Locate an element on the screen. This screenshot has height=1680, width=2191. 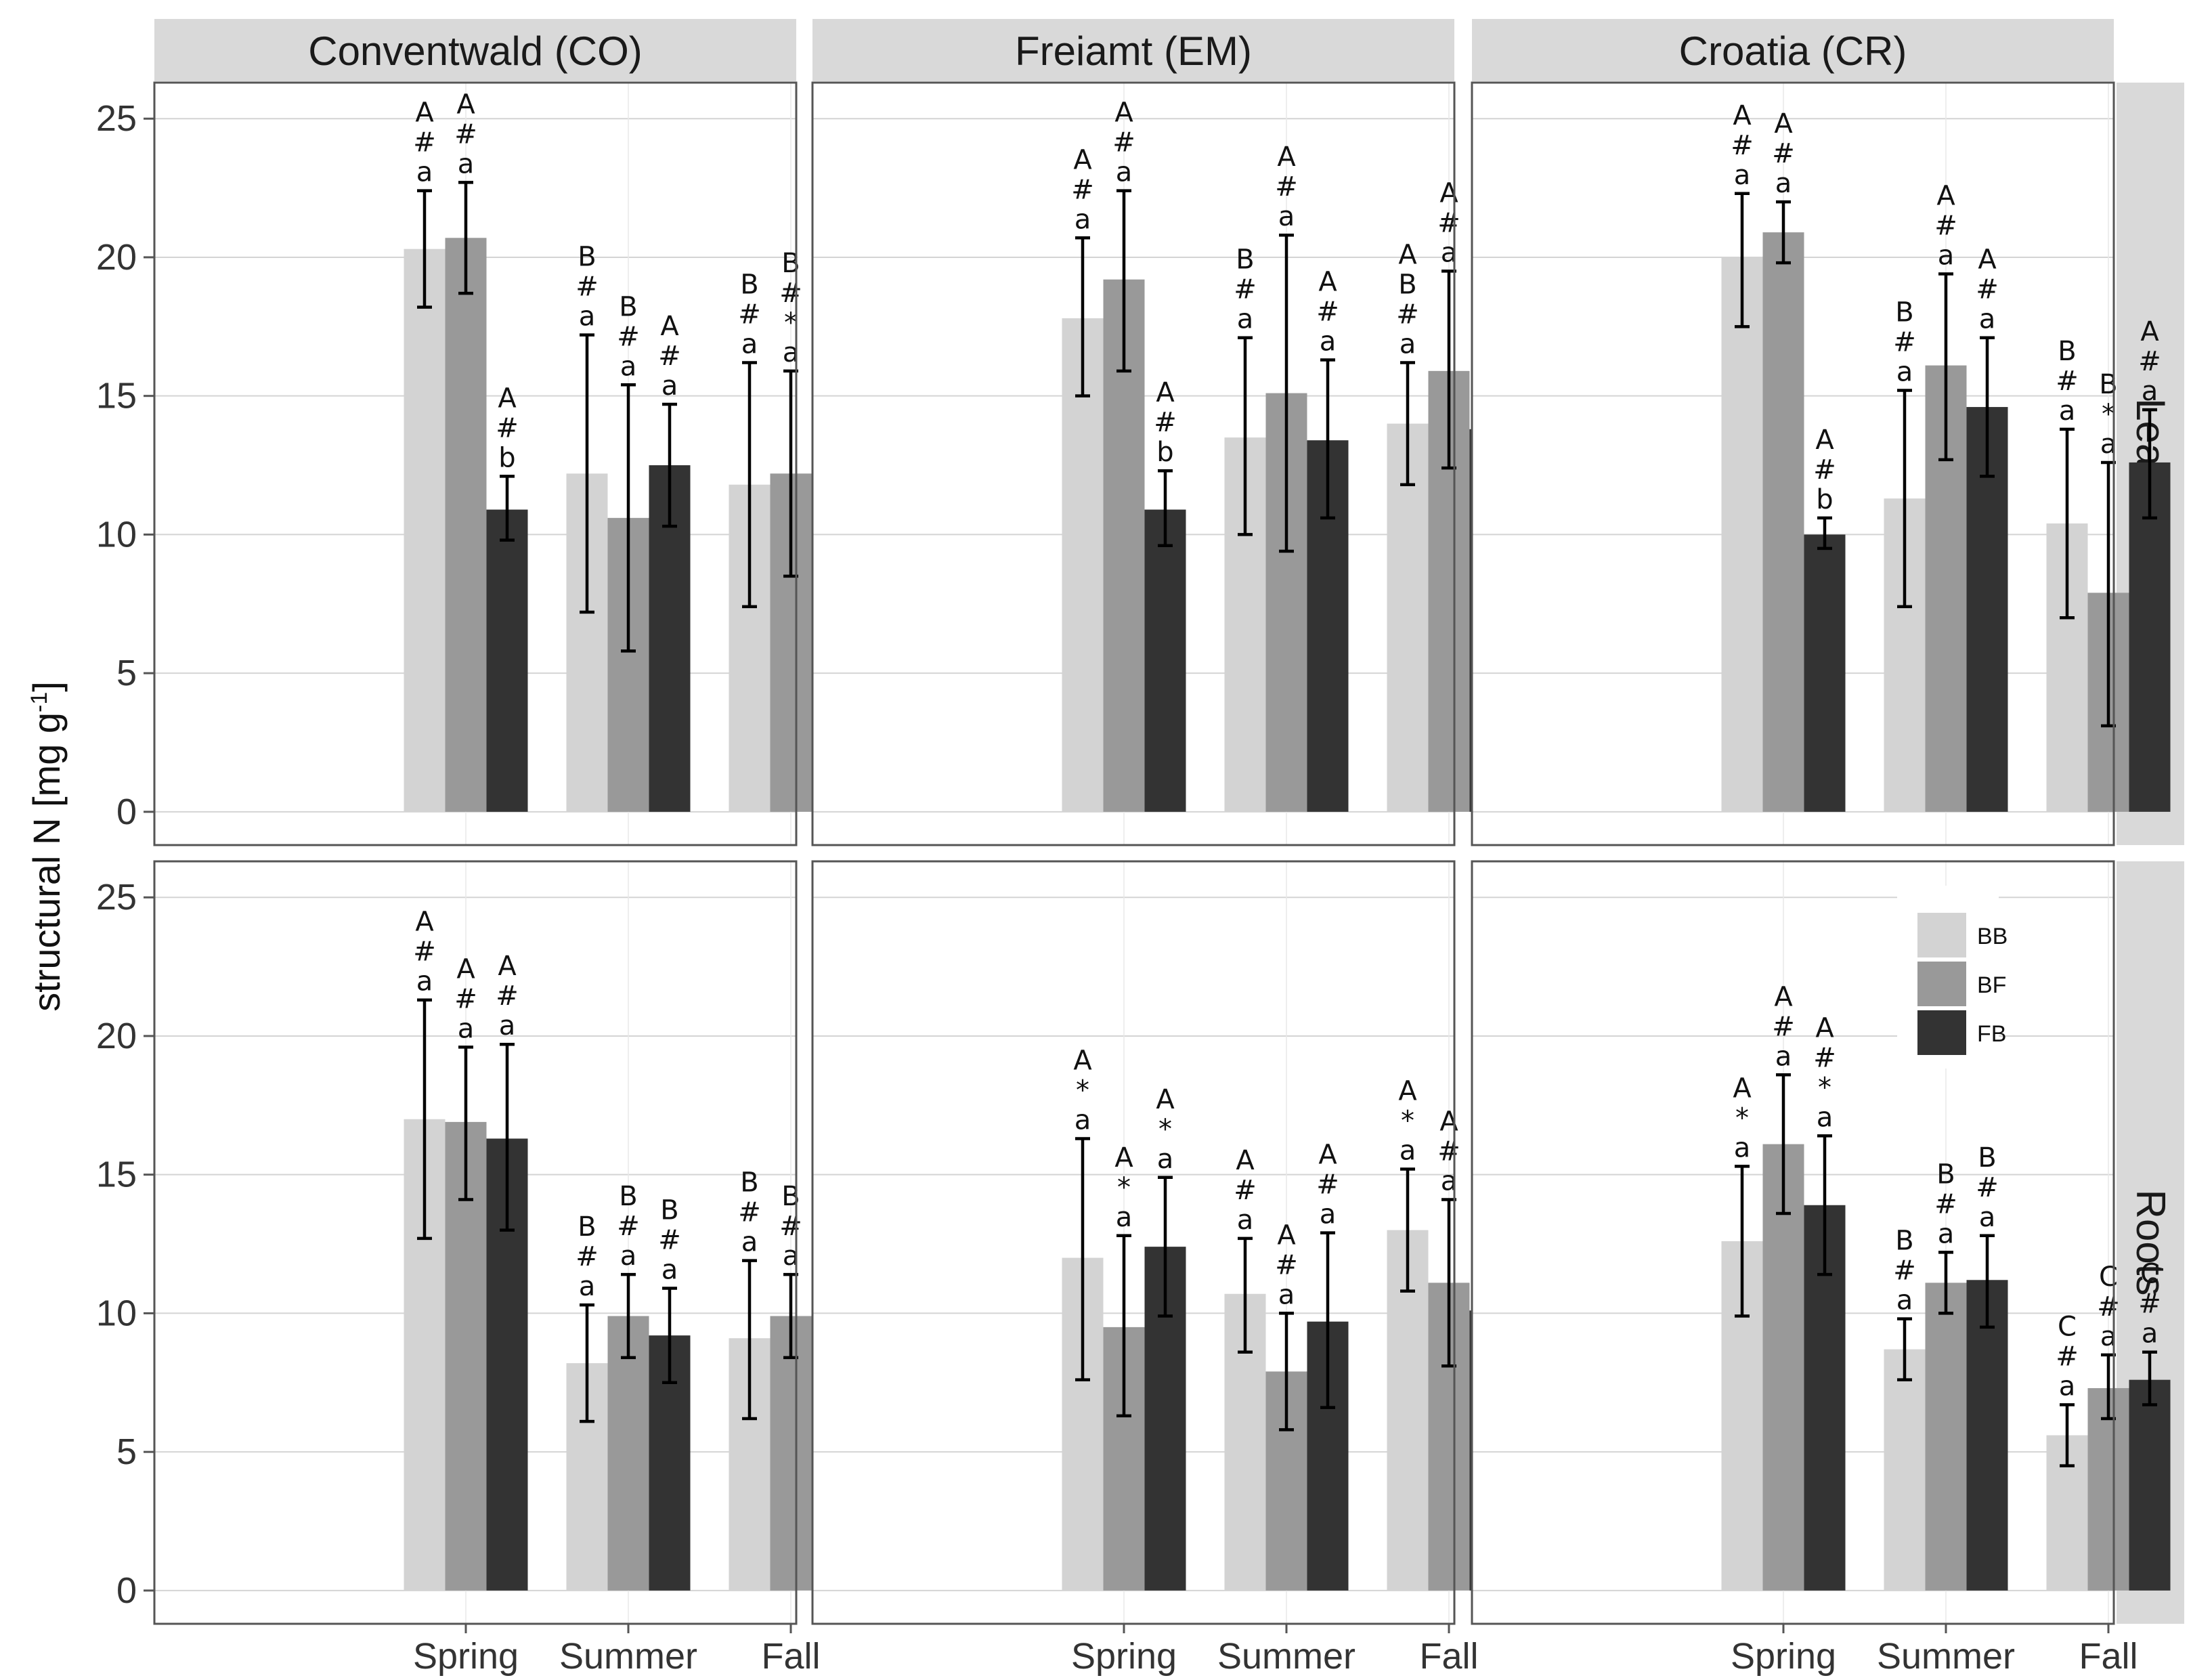
significance-letter: C is located at coordinates (2149, 1274).